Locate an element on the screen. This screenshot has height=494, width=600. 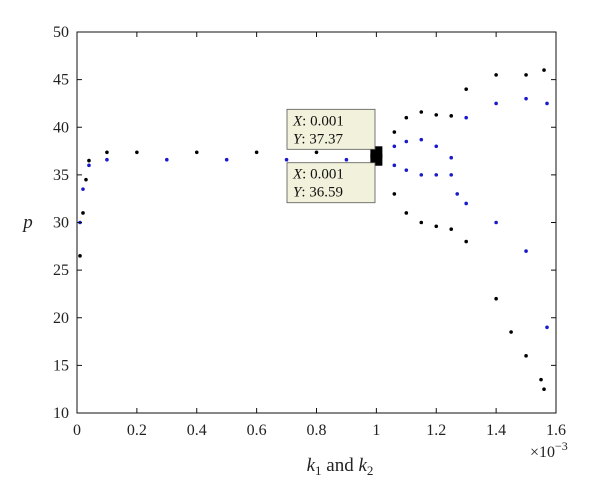
y-tick-label: 10 is located at coordinates (61, 413).